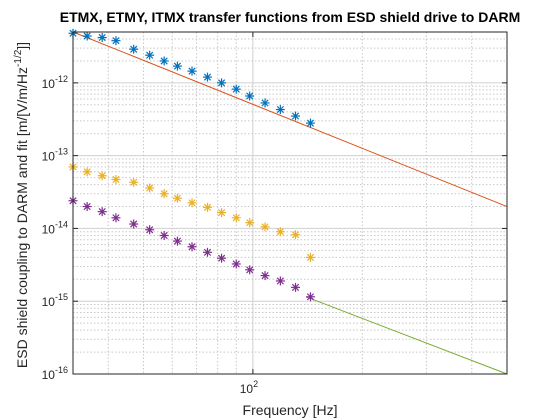 The width and height of the screenshot is (560, 420). I want to click on y-tick-label: 10-15, so click(55, 300).